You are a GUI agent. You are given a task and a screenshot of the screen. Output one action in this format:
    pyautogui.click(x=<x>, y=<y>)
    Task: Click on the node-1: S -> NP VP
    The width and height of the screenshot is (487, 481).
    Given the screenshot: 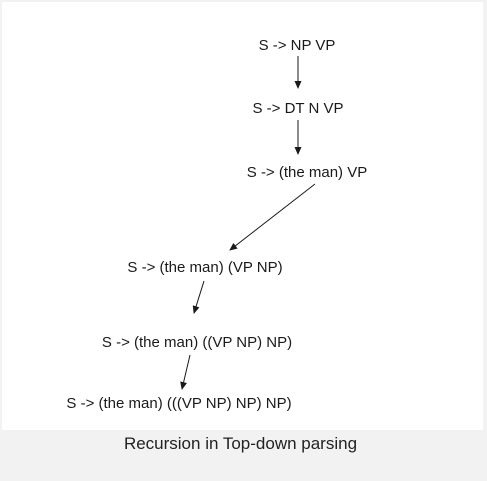 What is the action you would take?
    pyautogui.click(x=297, y=45)
    